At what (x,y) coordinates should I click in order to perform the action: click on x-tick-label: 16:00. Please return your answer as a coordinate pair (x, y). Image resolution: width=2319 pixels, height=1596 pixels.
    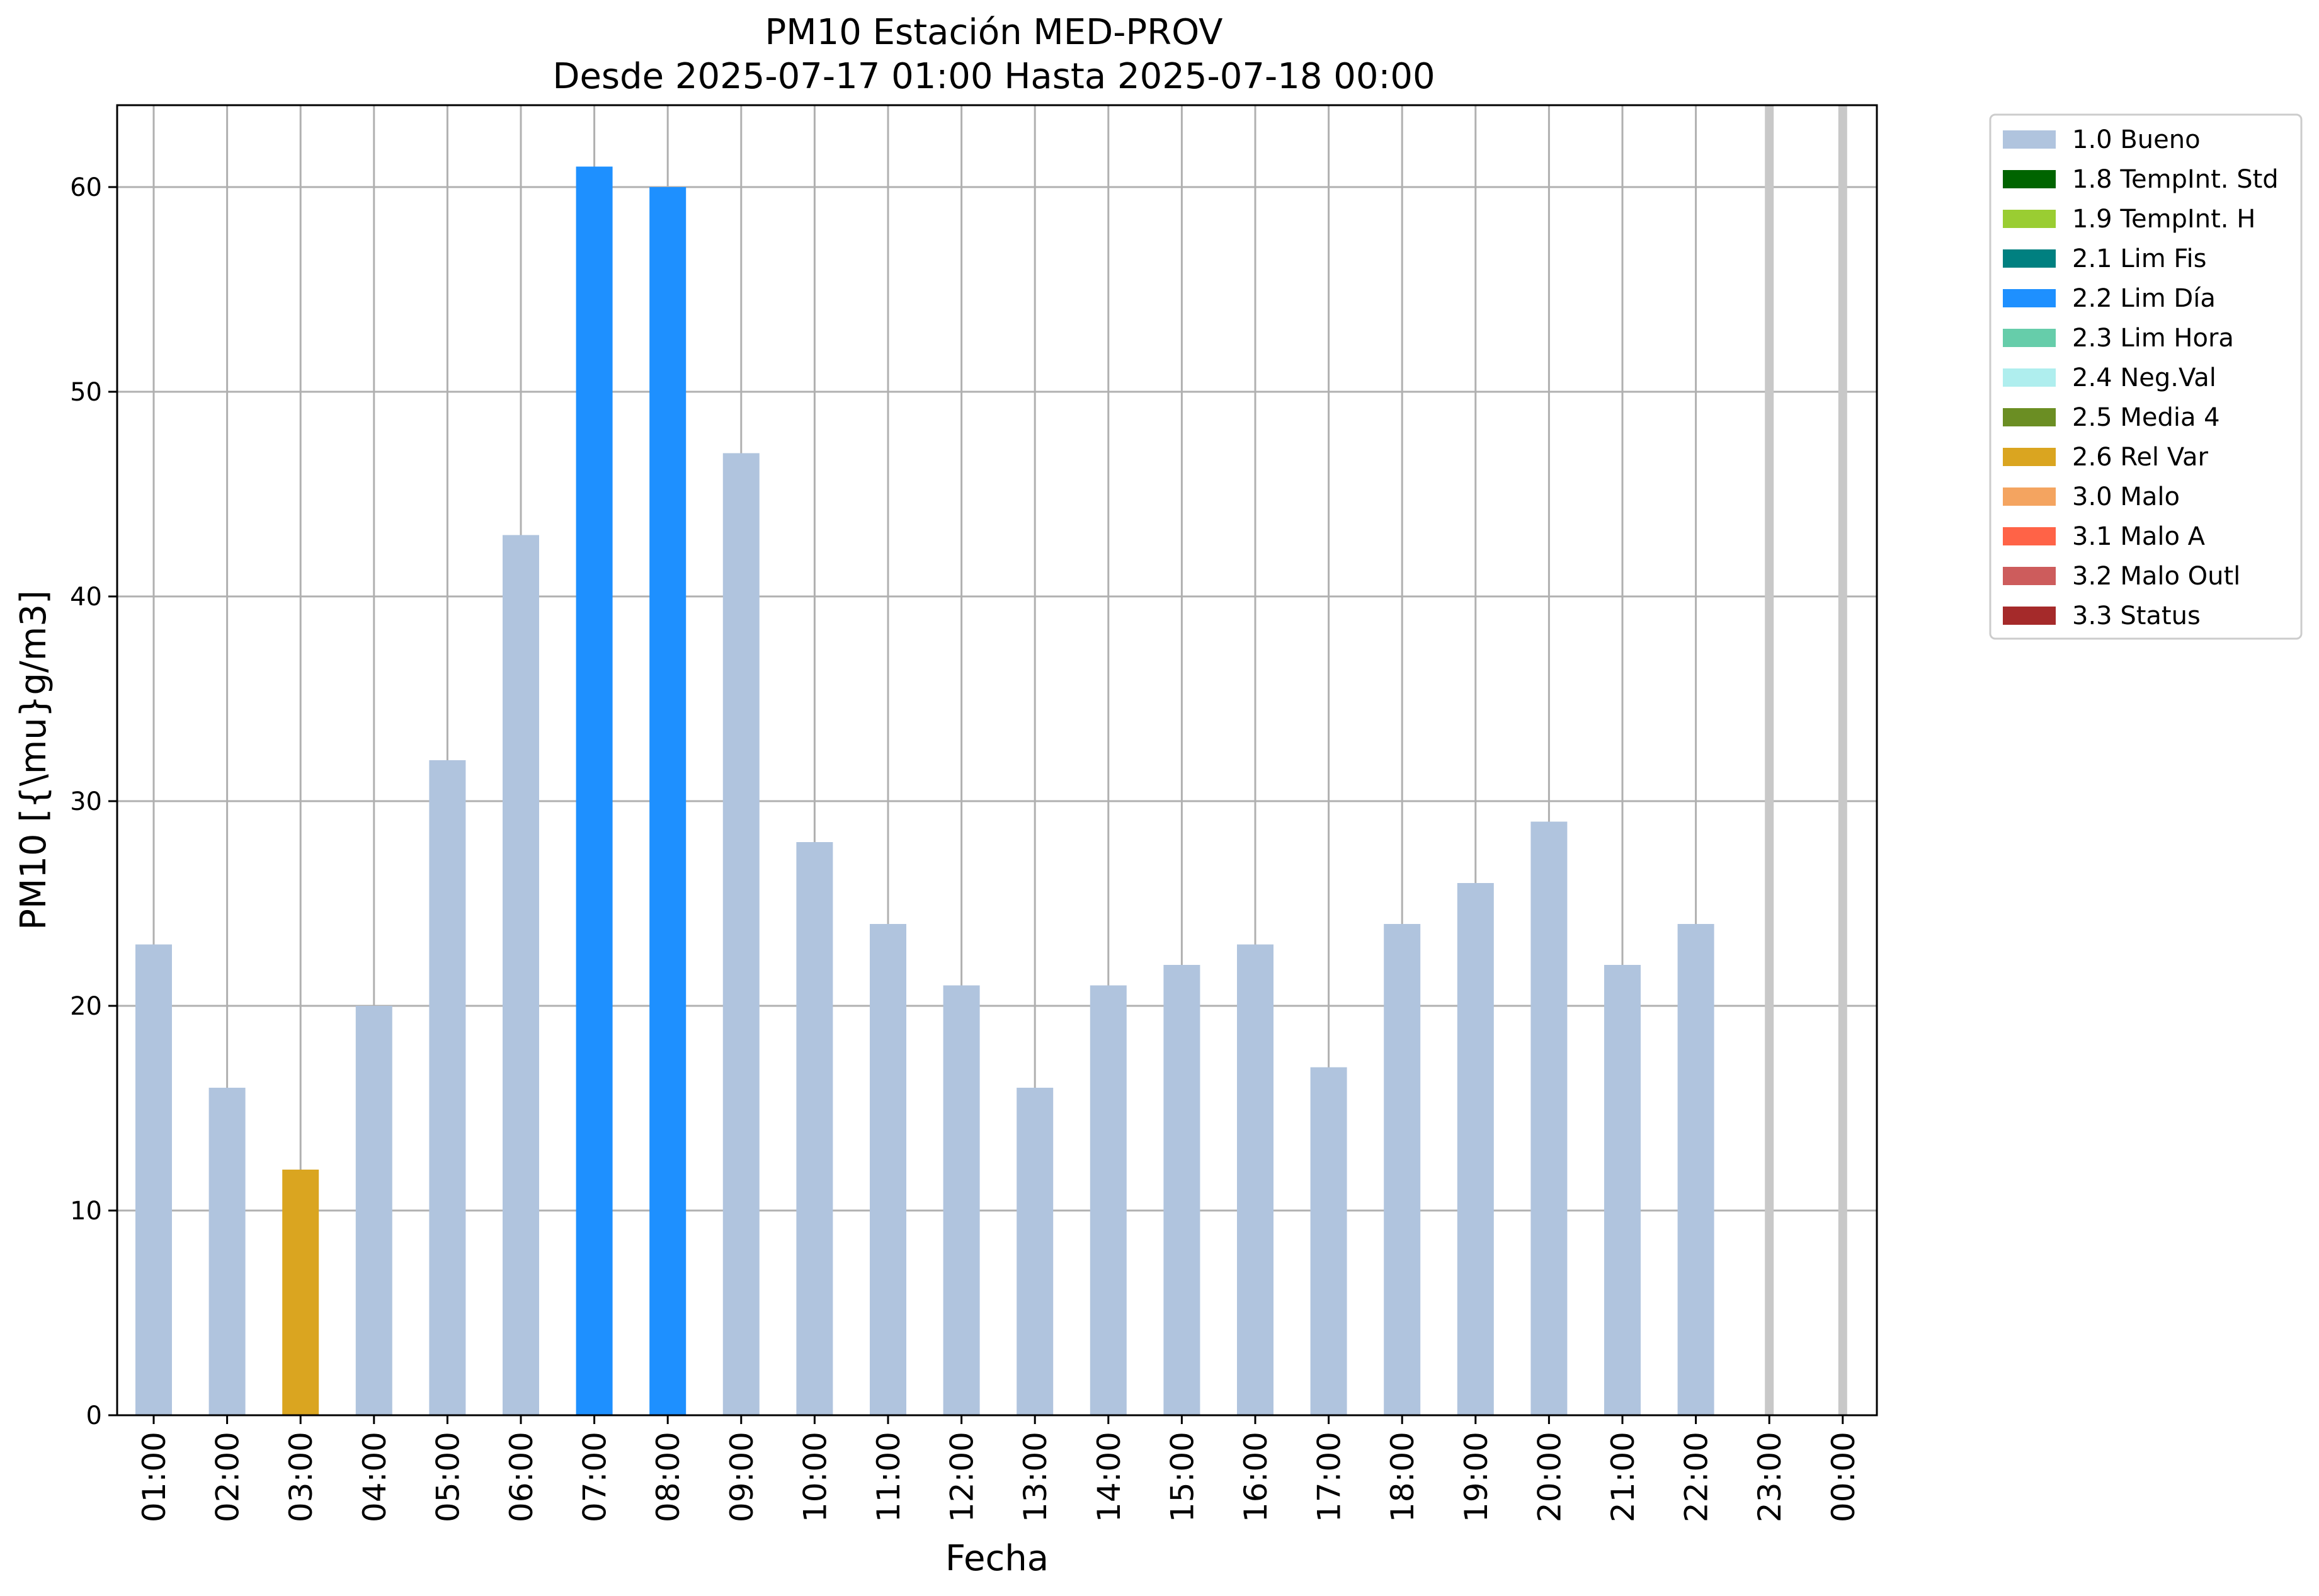
    Looking at the image, I should click on (1256, 1477).